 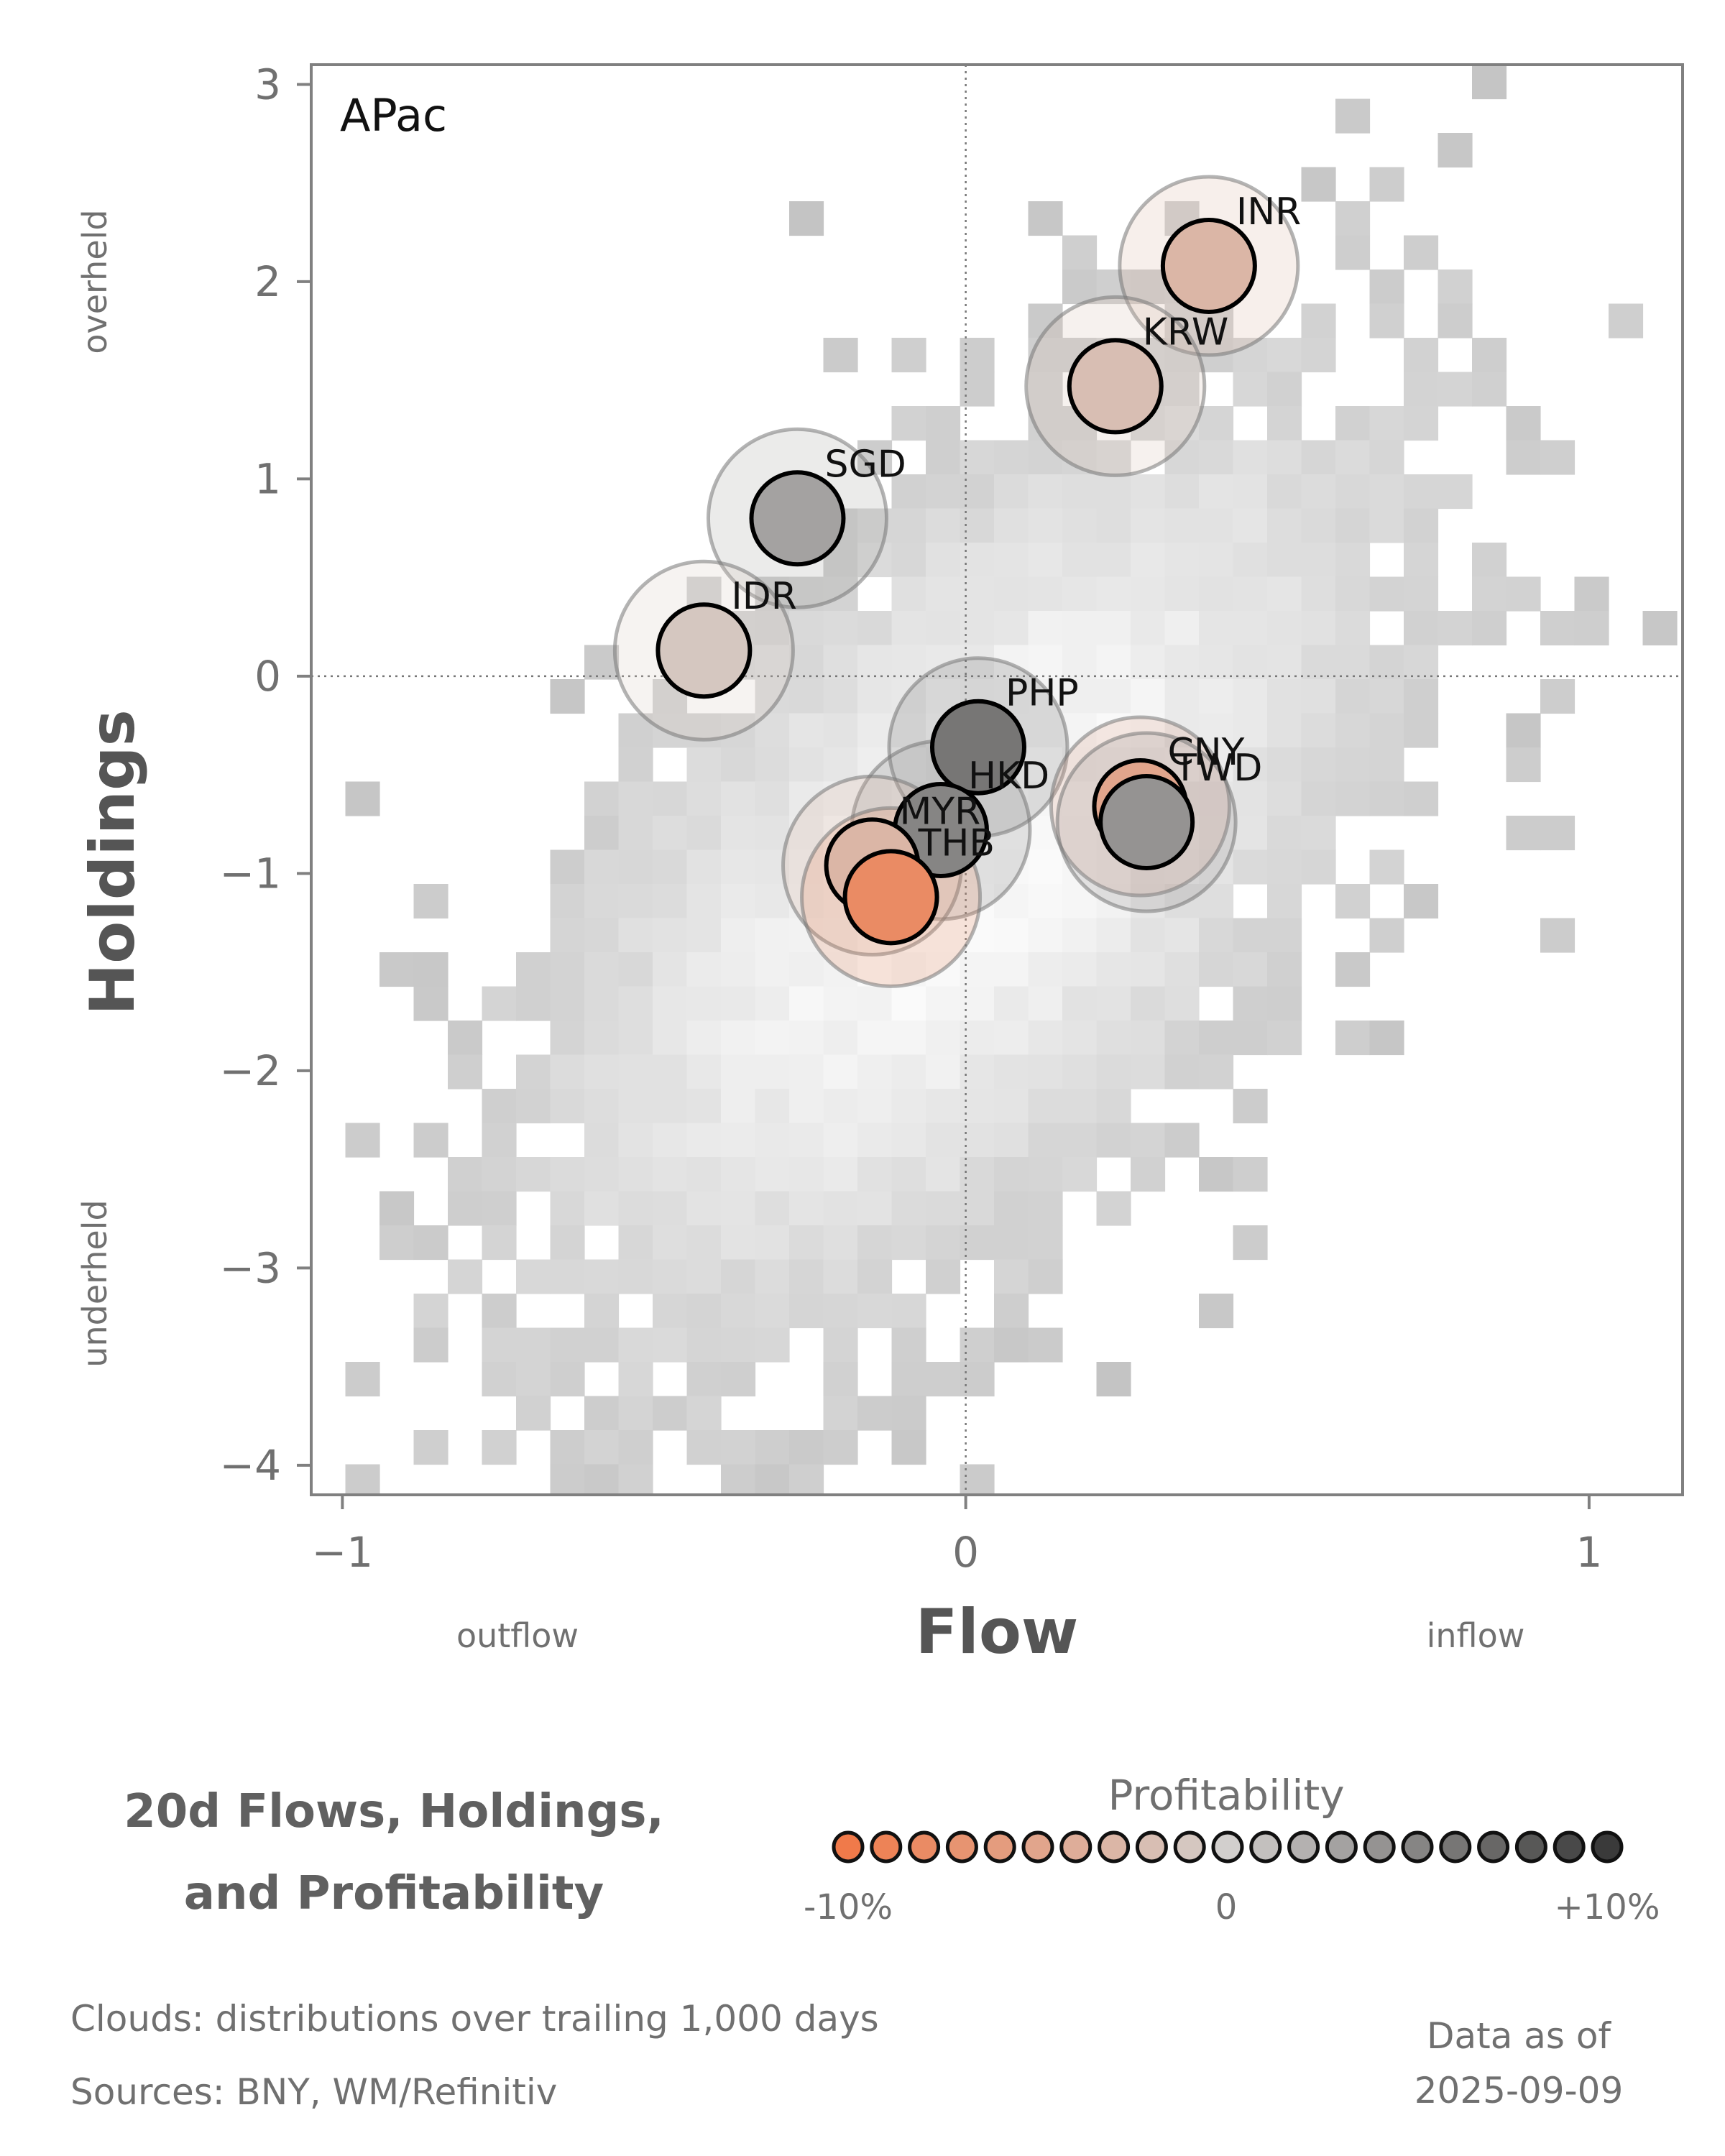 What do you see at coordinates (1205, 752) in the screenshot?
I see `label-cny: CNY` at bounding box center [1205, 752].